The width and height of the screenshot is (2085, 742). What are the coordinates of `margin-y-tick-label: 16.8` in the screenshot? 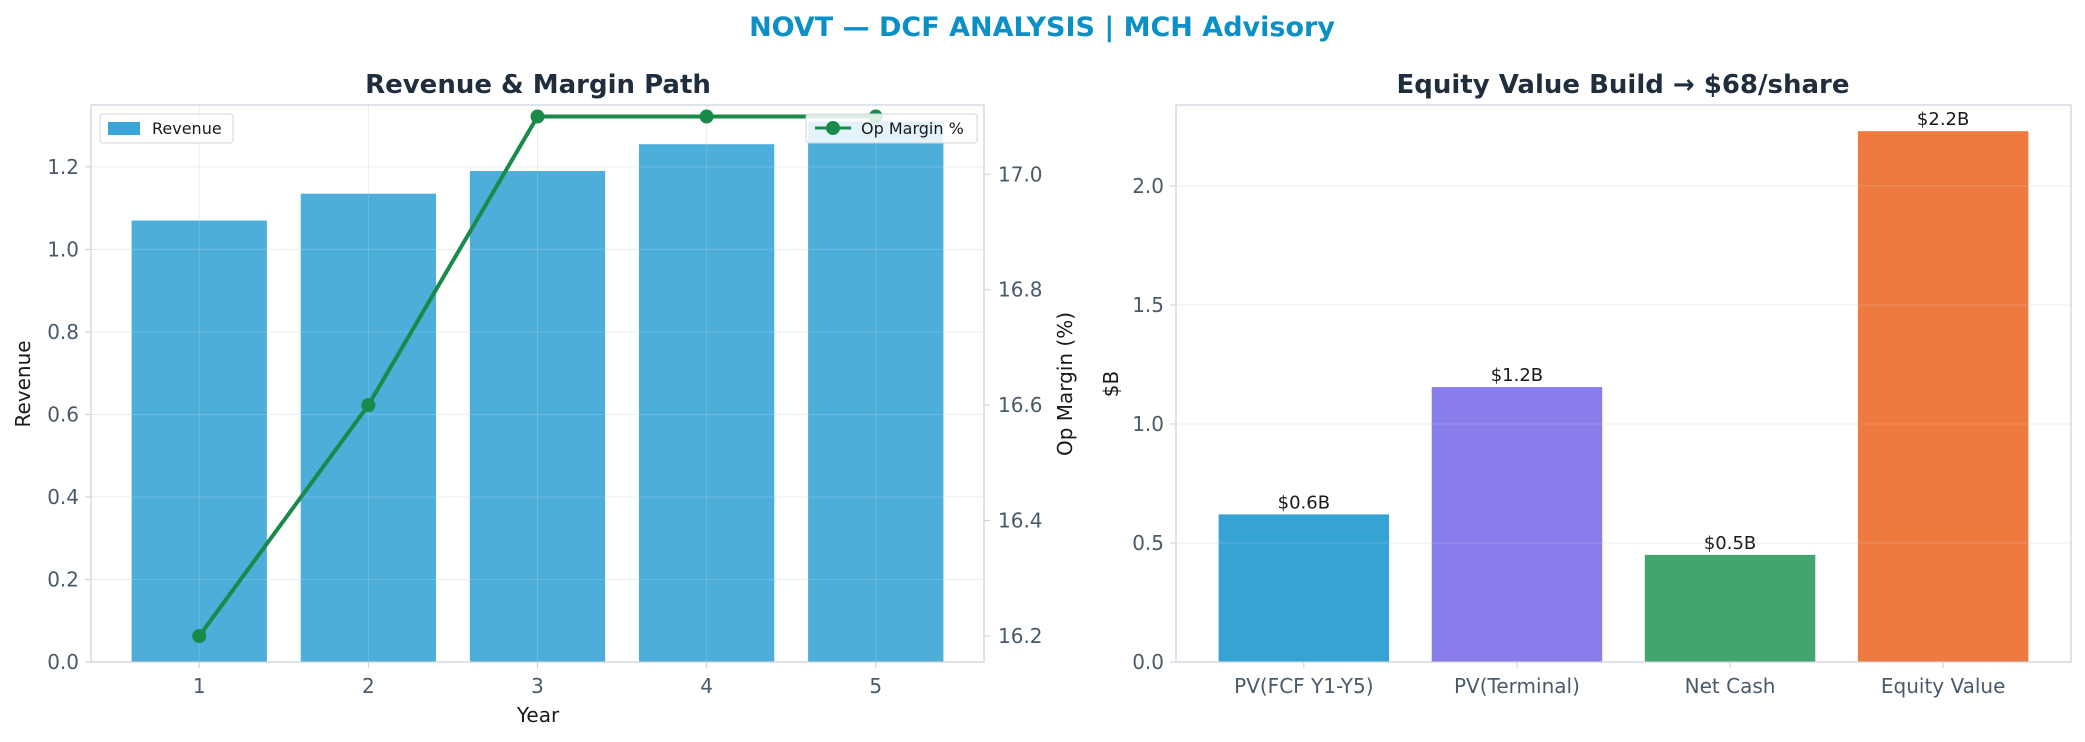 It's located at (1020, 290).